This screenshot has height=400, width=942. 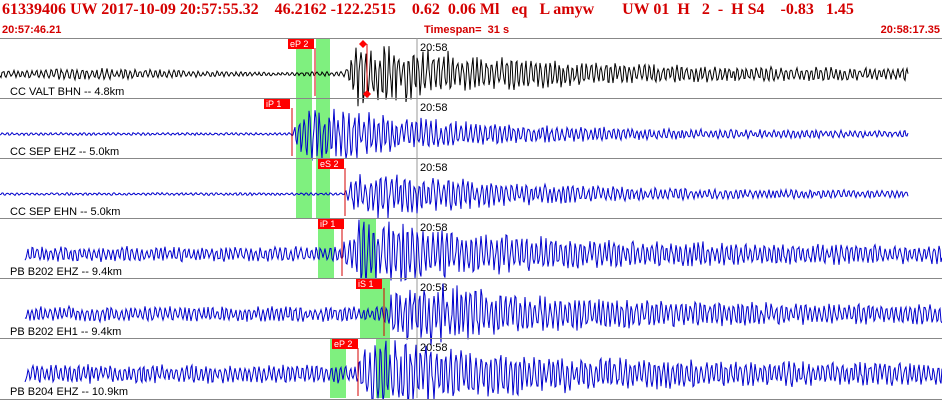 What do you see at coordinates (32, 30) in the screenshot?
I see `start-time: 20:57:46.21` at bounding box center [32, 30].